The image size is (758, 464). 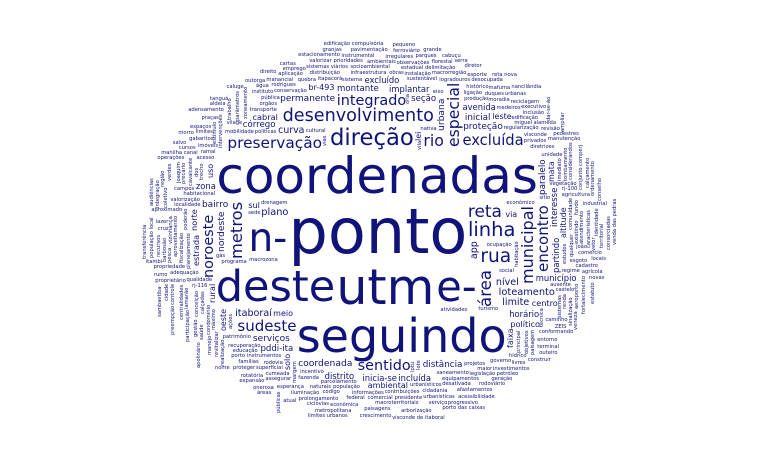 I want to click on cloud-word: rodrigues, so click(x=283, y=85).